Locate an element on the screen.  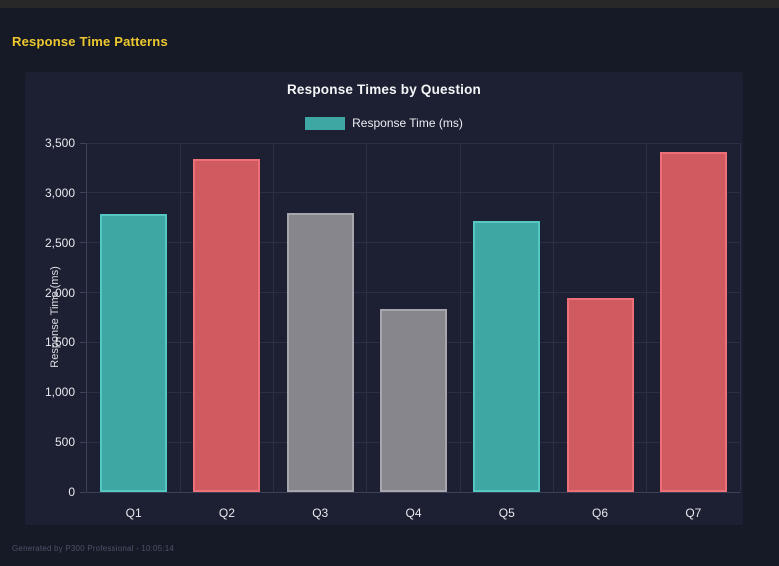
legend-item-response-time: Response Time (ms) is located at coordinates (384, 123).